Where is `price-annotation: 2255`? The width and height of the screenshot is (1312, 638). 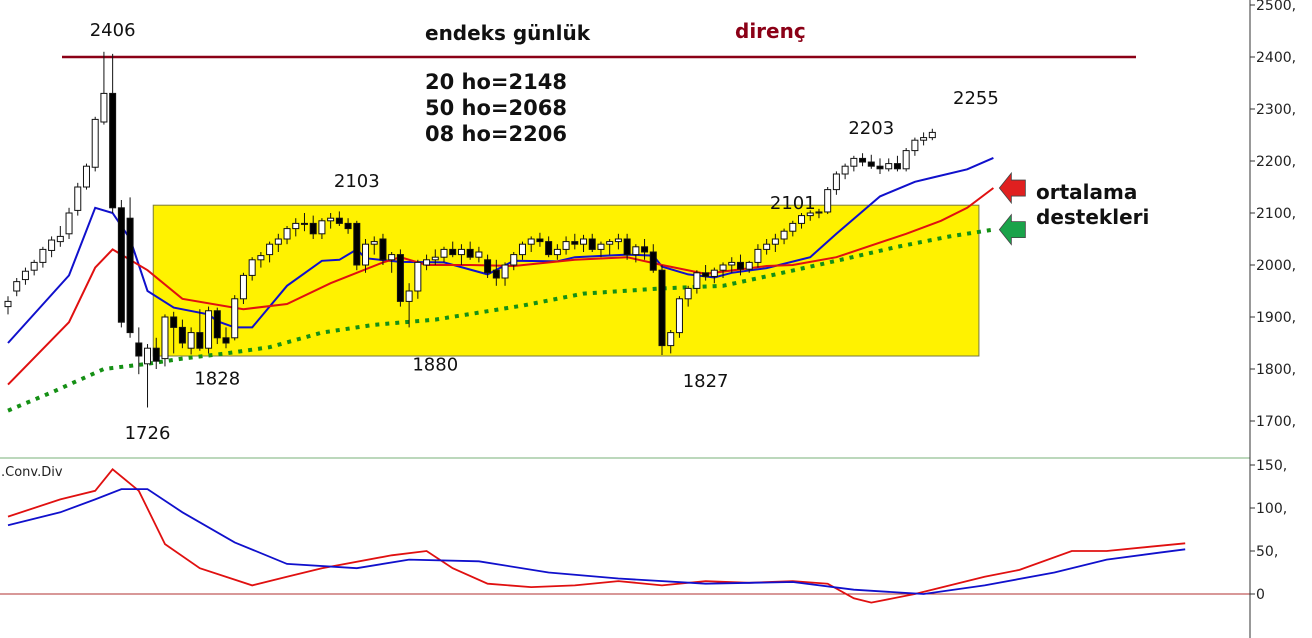 price-annotation: 2255 is located at coordinates (976, 98).